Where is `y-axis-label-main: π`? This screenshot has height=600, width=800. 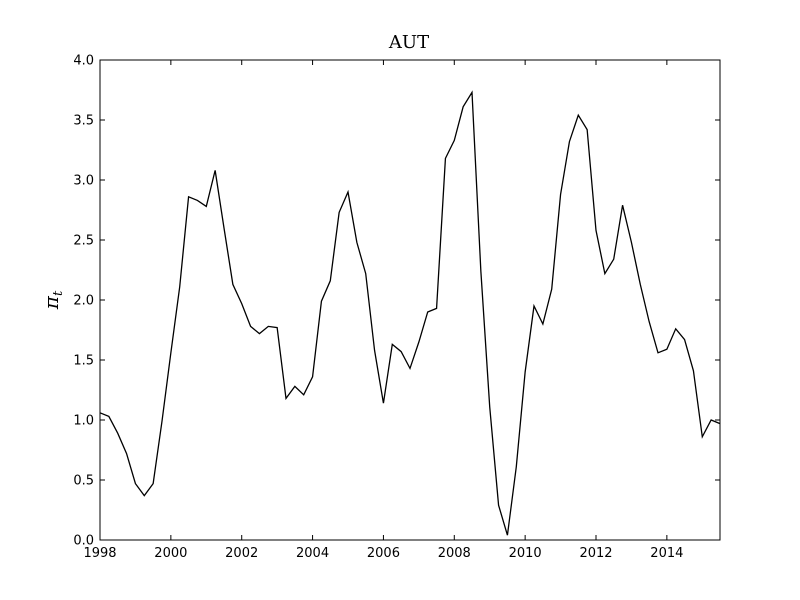
y-axis-label-main: π is located at coordinates (51, 302).